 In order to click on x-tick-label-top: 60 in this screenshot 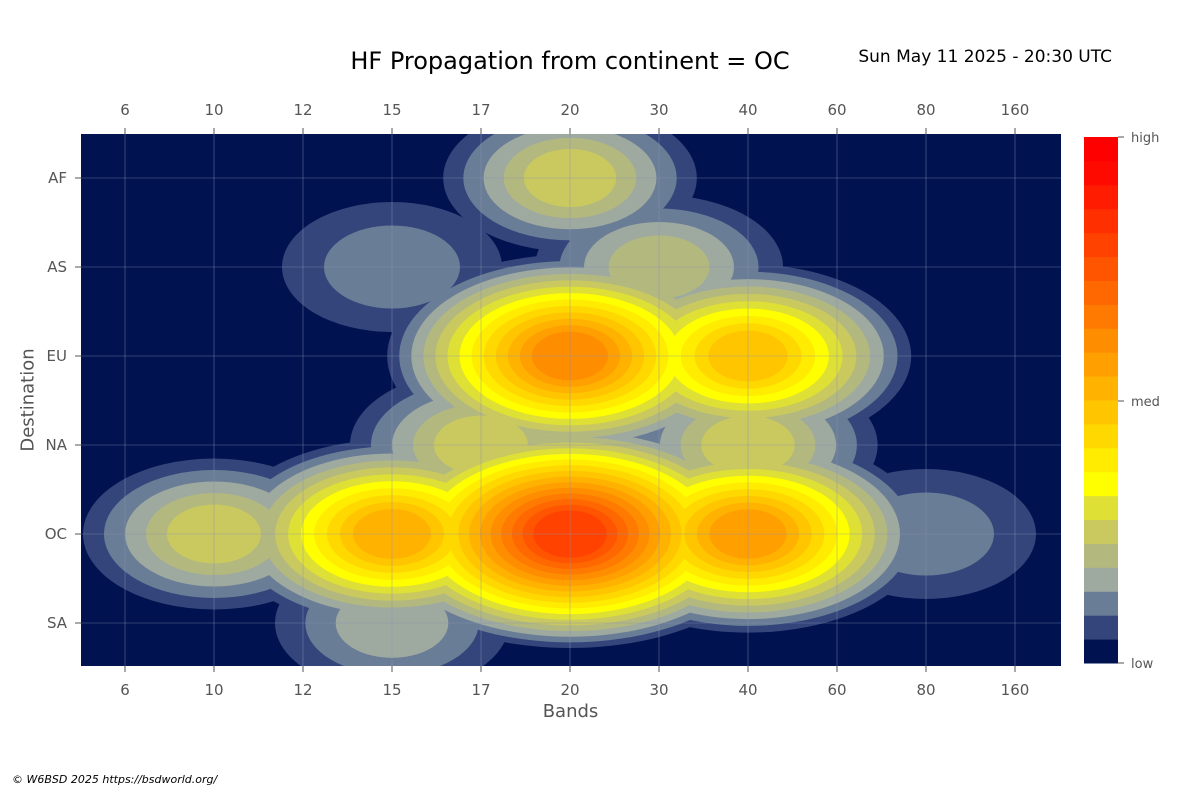, I will do `click(836, 110)`.